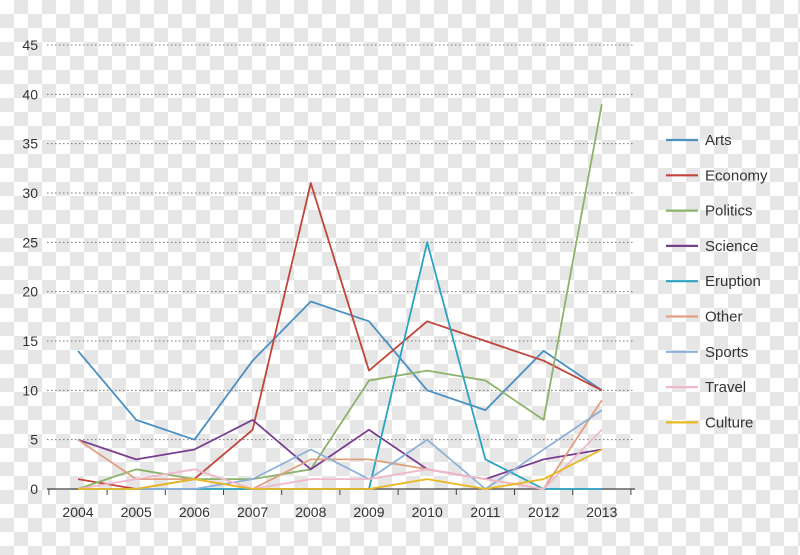 The width and height of the screenshot is (800, 555). I want to click on x-tick-label: 2013, so click(601, 512).